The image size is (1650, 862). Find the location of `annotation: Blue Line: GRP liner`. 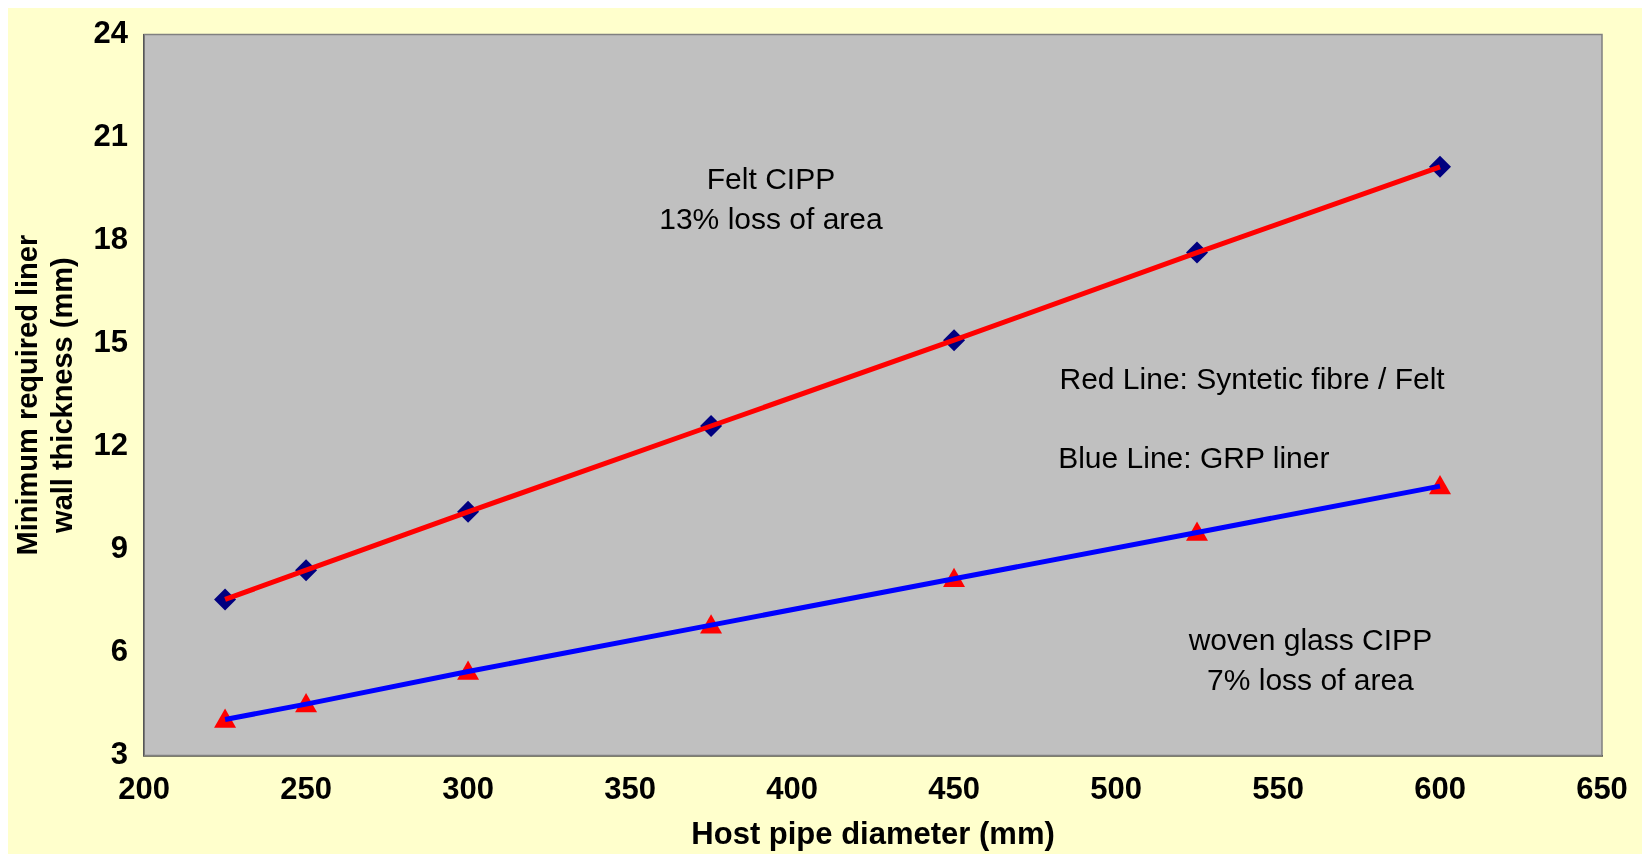

annotation: Blue Line: GRP liner is located at coordinates (1194, 458).